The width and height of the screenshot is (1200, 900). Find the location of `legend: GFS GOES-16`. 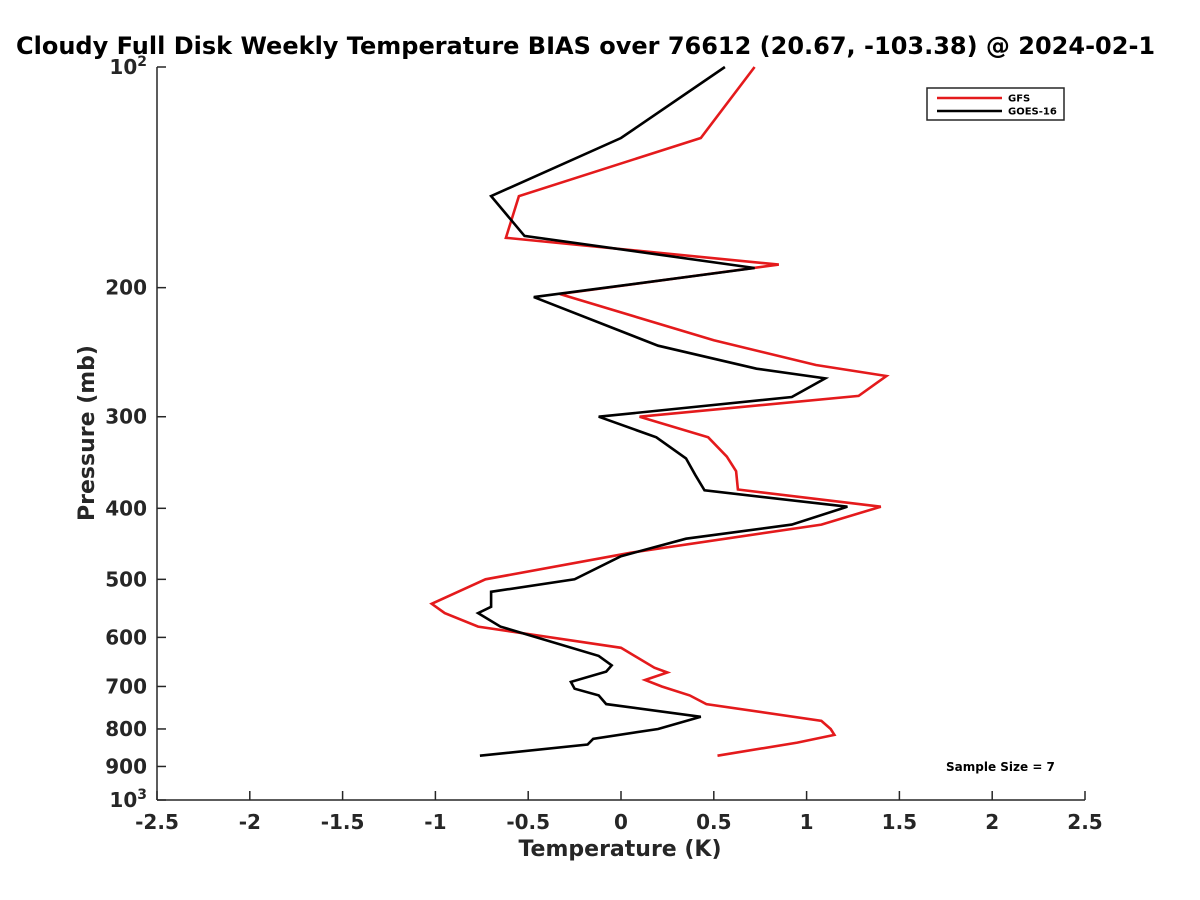

legend: GFS GOES-16 is located at coordinates (995, 104).